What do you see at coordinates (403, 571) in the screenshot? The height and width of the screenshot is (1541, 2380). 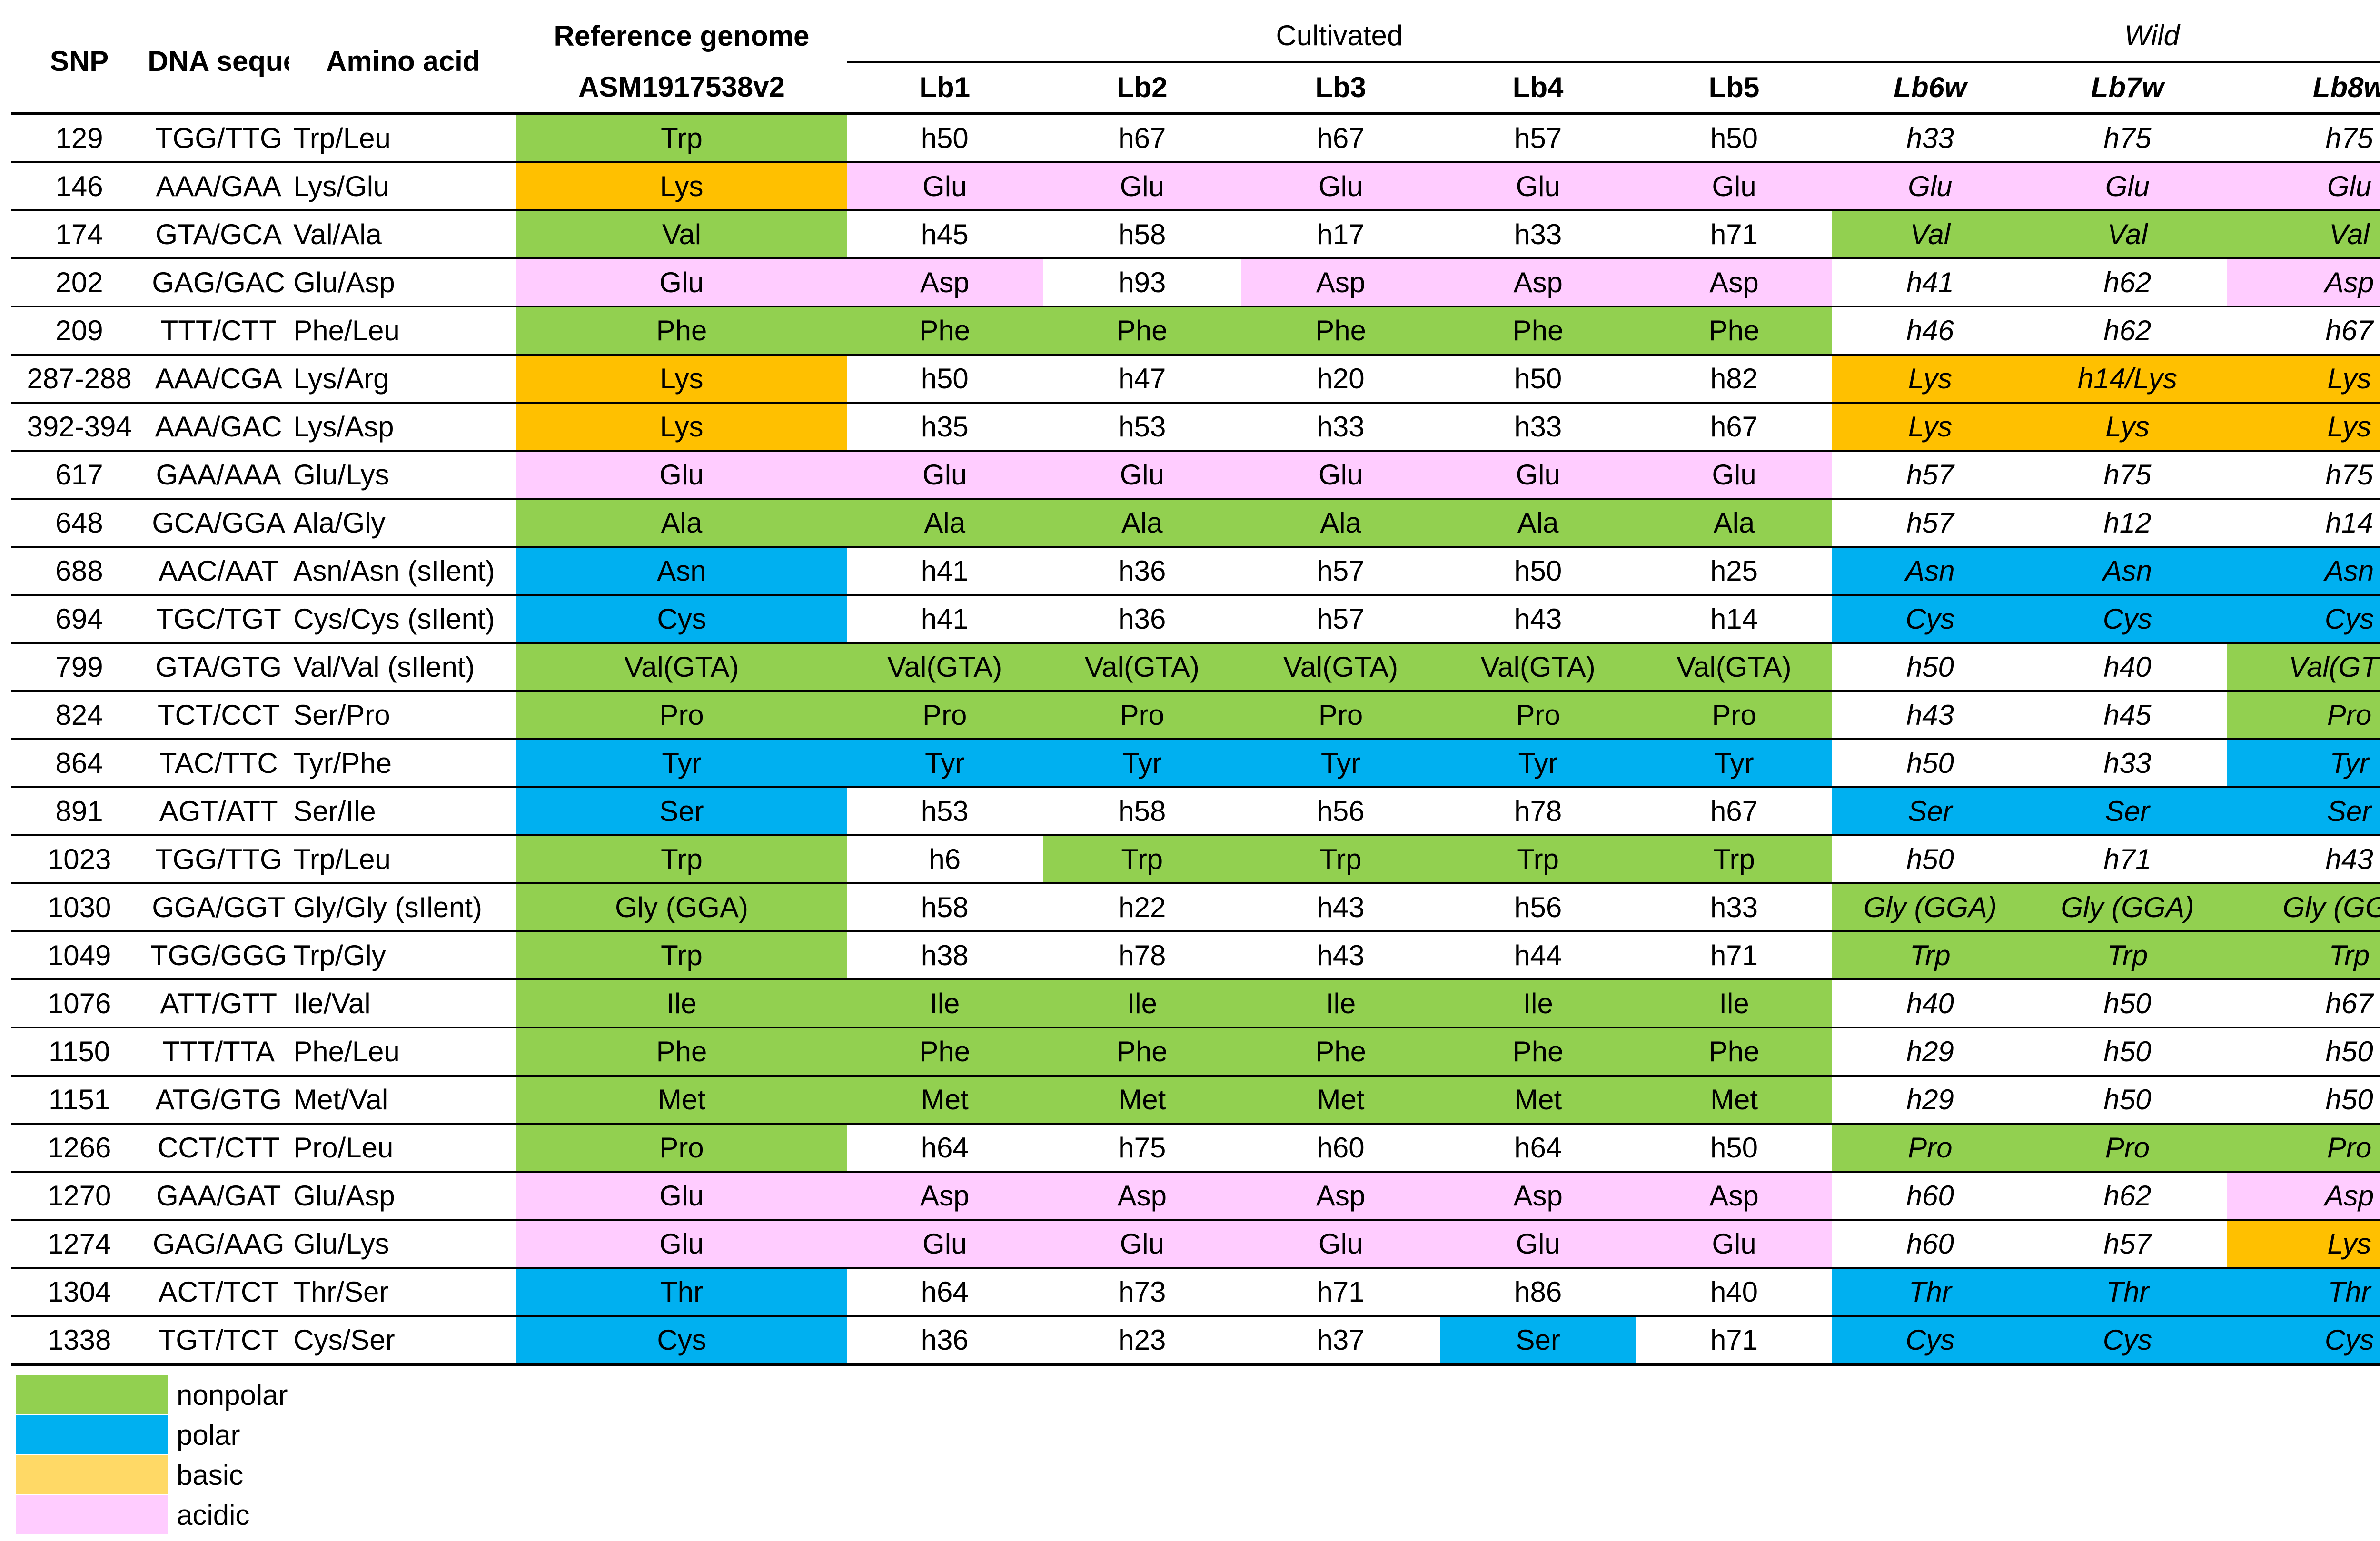 I see `amino-acid-change-cell: Asn/Asn (sIlent)` at bounding box center [403, 571].